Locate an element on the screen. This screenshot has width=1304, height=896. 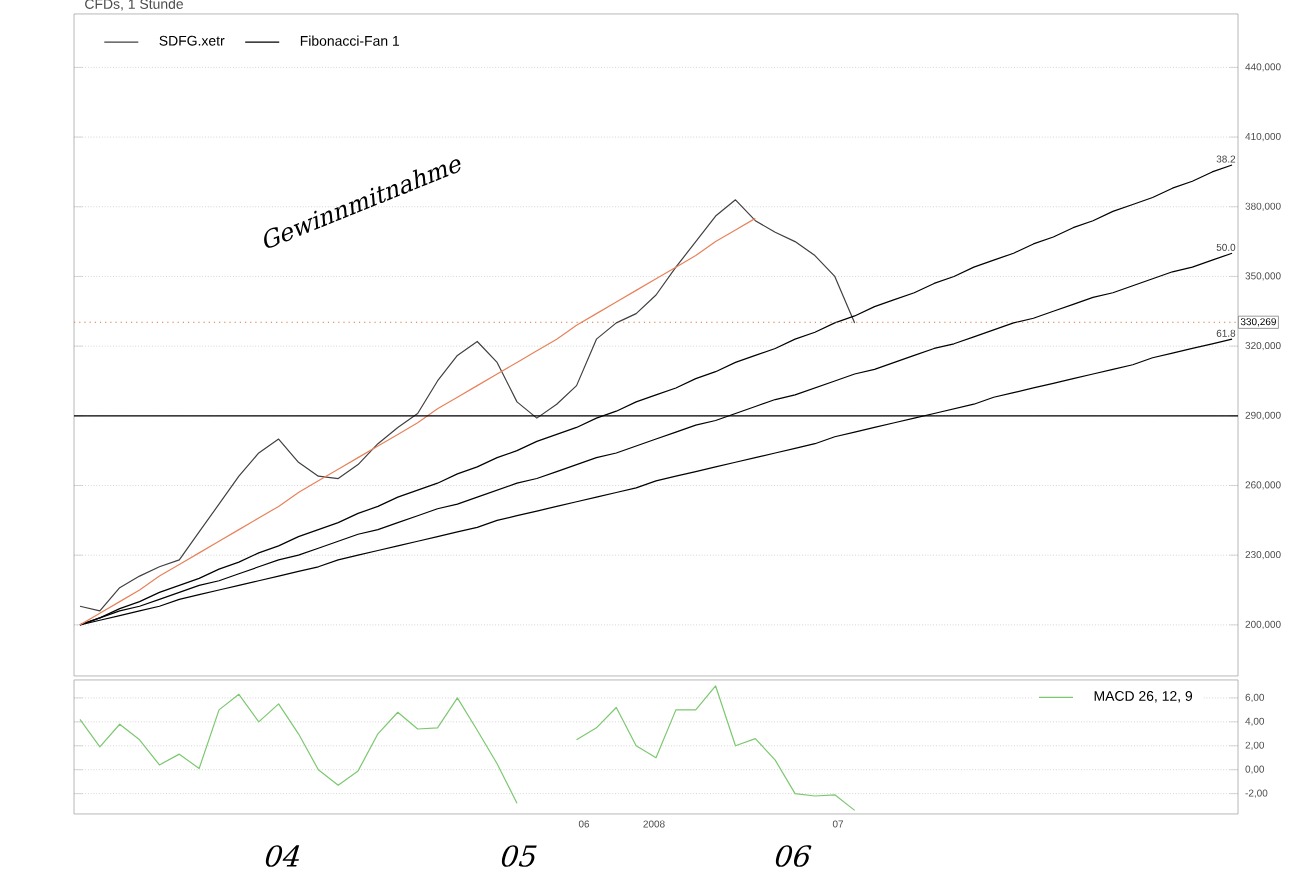
text: 04 is located at coordinates (282, 856).